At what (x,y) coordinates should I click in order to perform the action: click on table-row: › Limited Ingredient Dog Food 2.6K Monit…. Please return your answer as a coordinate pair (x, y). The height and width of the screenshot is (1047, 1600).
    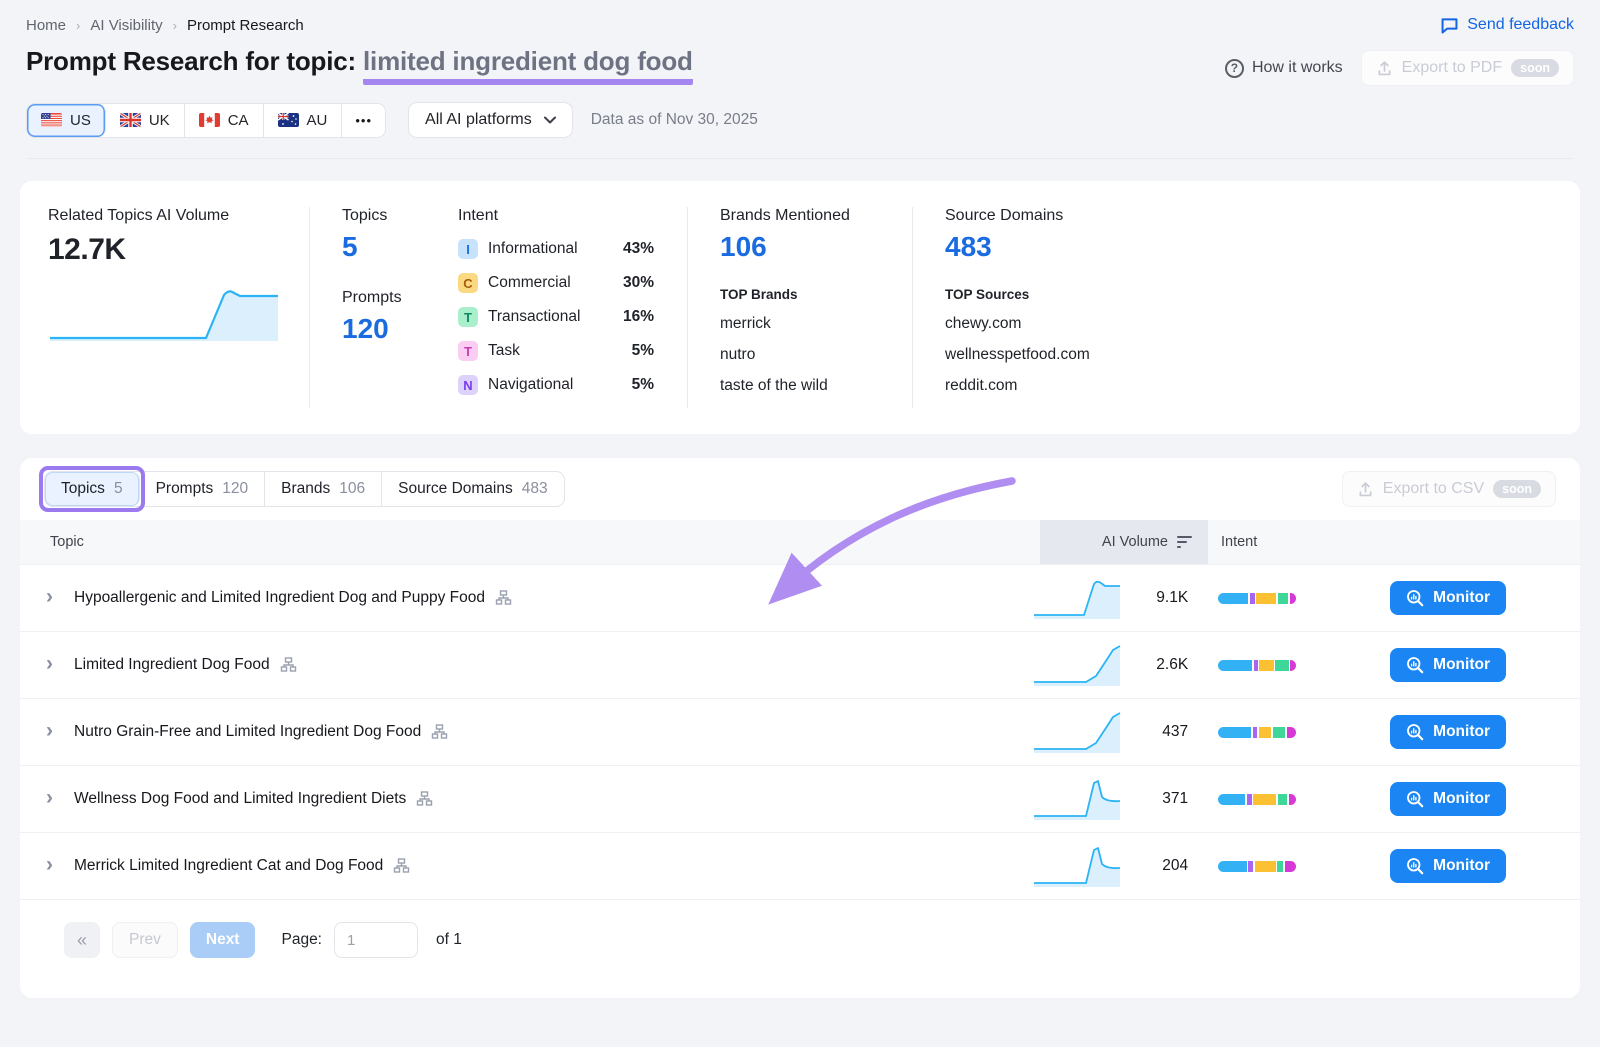
    Looking at the image, I should click on (800, 664).